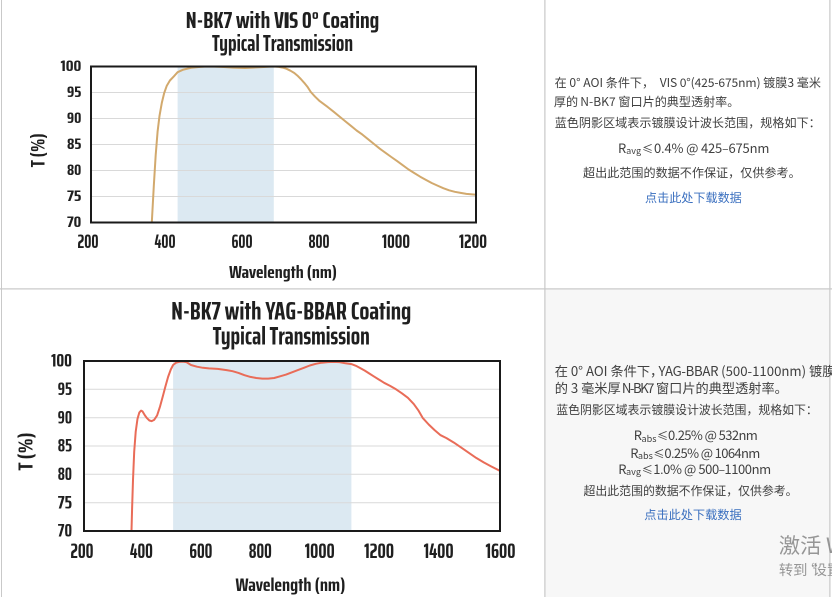  Describe the element at coordinates (439, 551) in the screenshot. I see `svg-text: 1400` at that location.